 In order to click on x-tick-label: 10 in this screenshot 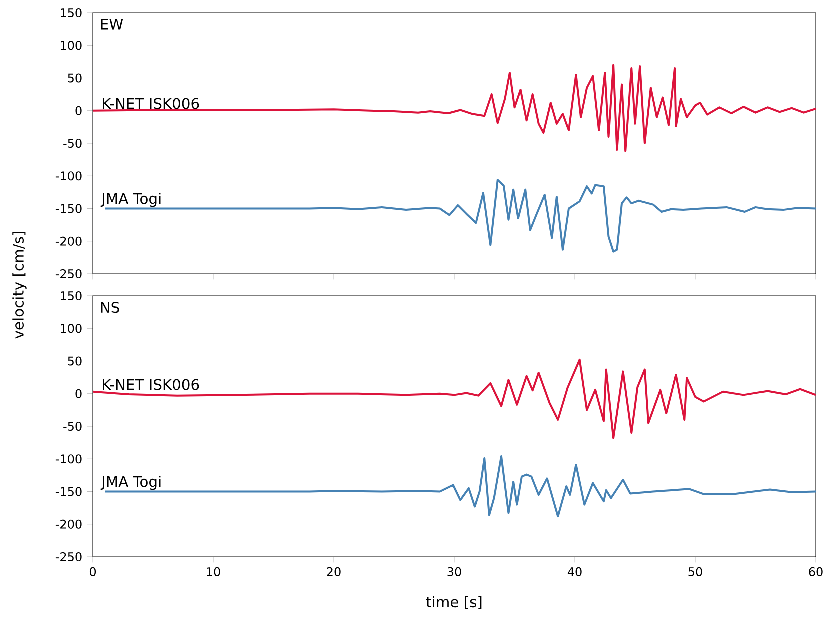, I will do `click(213, 571)`.